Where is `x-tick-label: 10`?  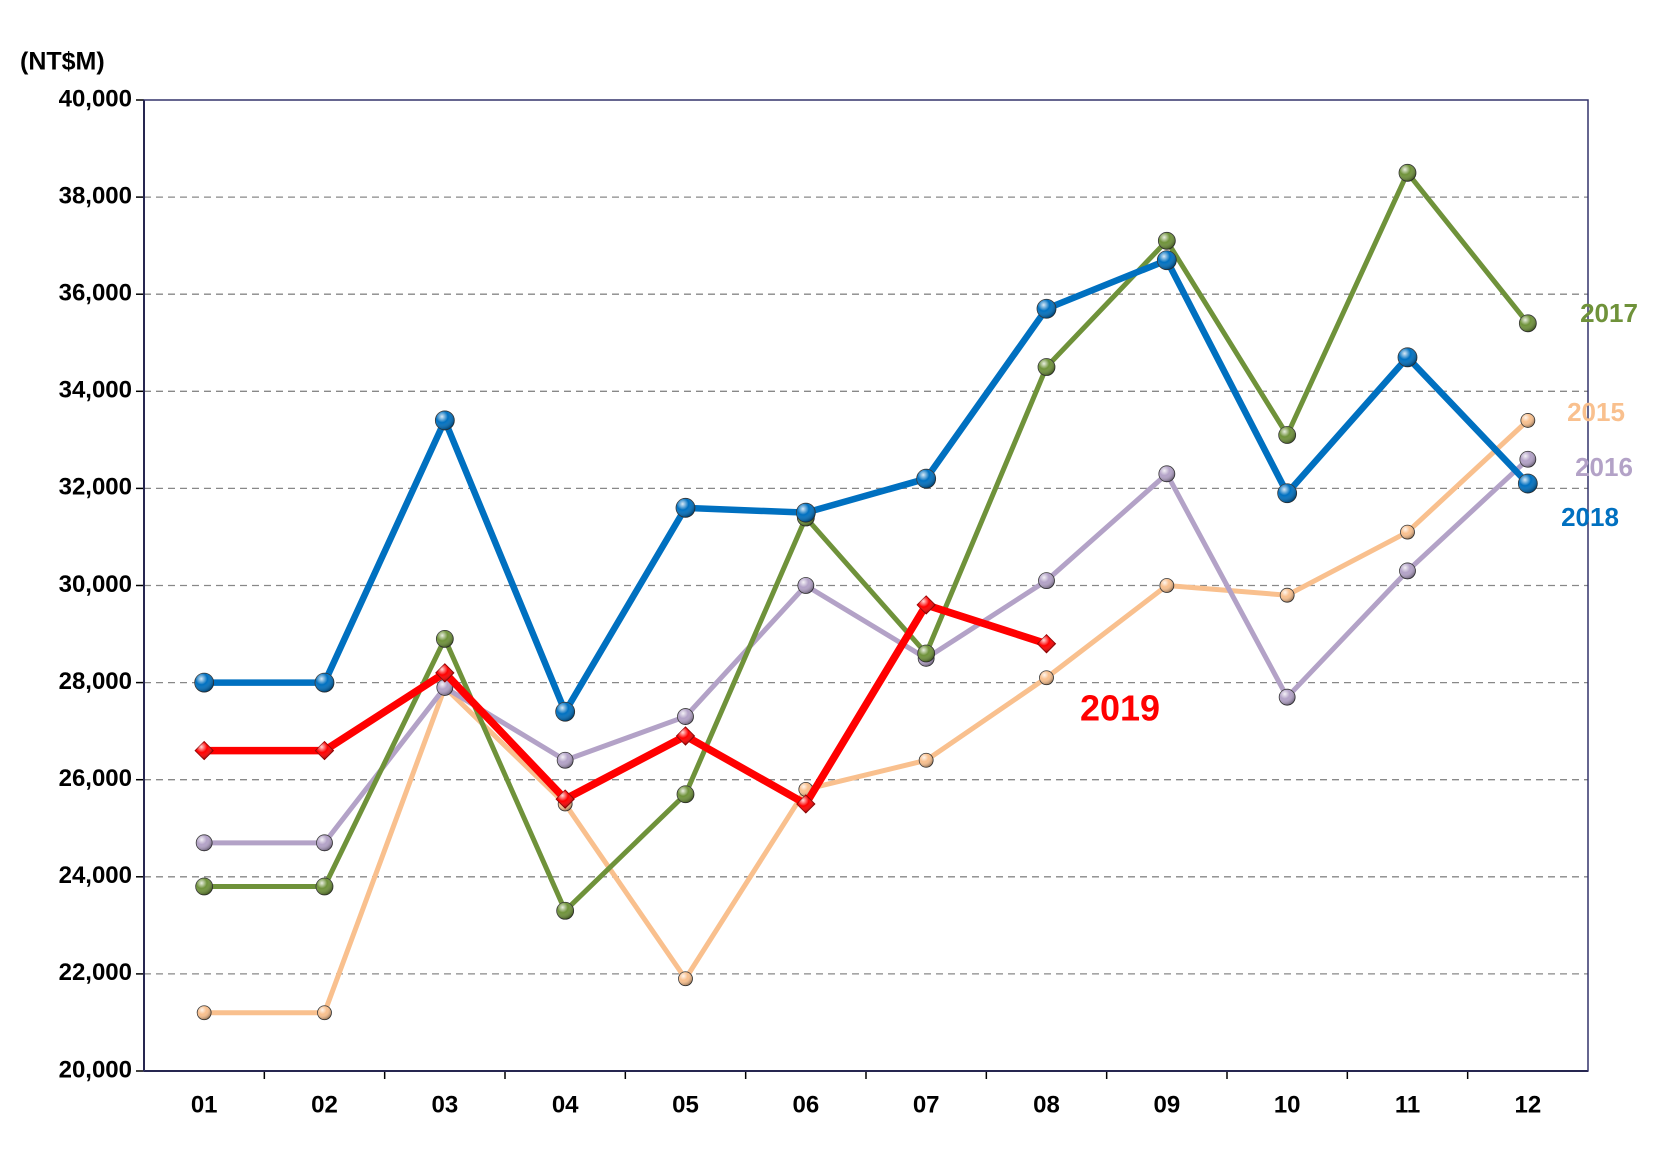 x-tick-label: 10 is located at coordinates (1287, 1104).